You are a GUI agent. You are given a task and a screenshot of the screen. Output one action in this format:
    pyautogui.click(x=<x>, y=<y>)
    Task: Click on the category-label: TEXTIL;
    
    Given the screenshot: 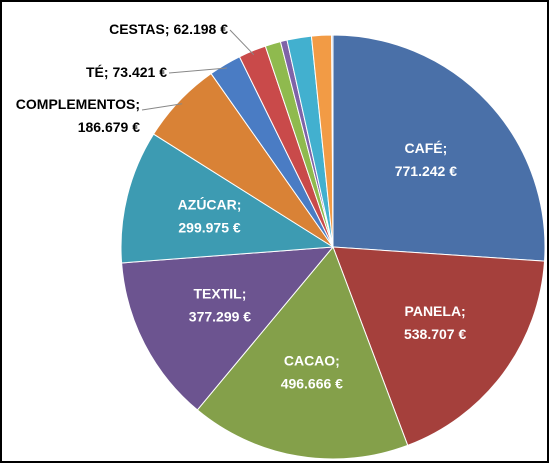 What is the action you would take?
    pyautogui.click(x=219, y=293)
    